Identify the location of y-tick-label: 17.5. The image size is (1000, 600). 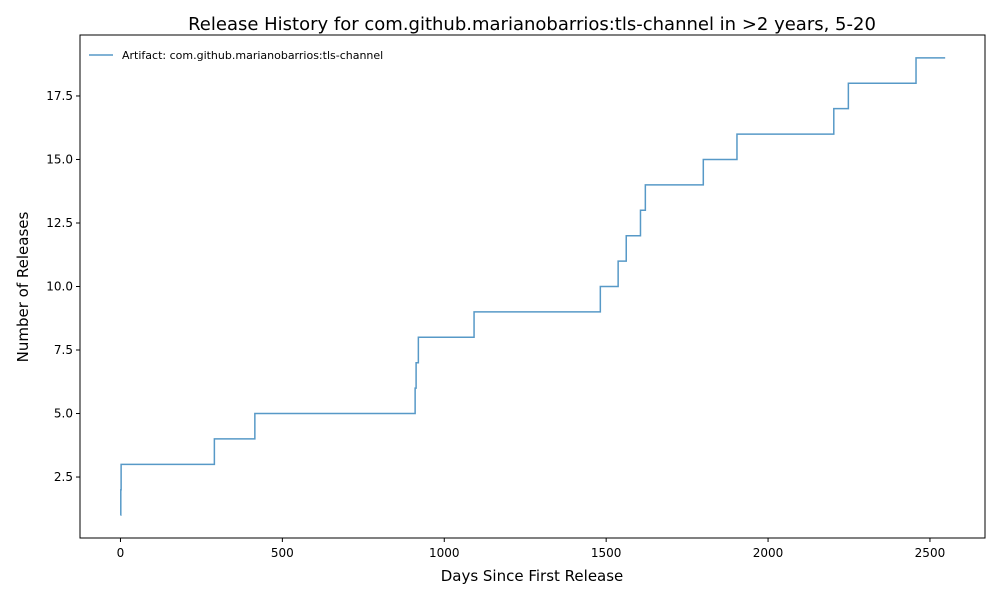
(59, 96).